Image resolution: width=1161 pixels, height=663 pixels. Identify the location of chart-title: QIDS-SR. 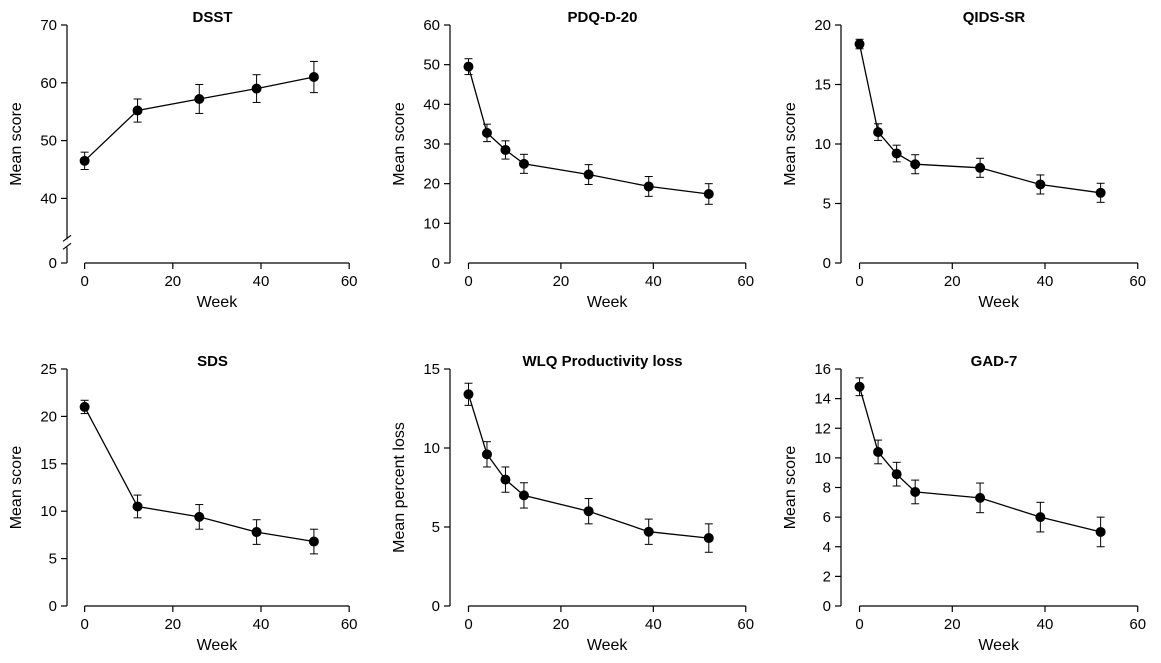
(994, 17).